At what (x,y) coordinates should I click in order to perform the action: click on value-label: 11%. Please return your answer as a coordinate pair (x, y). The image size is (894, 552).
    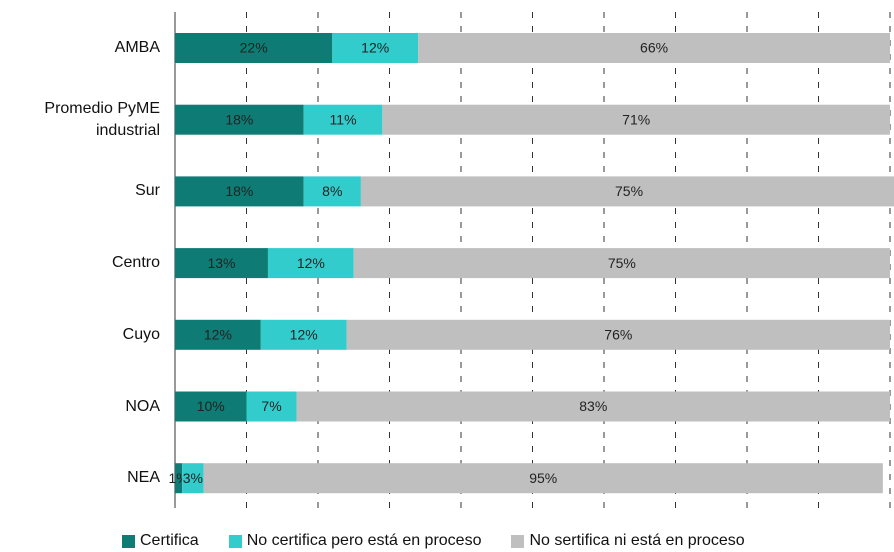
    Looking at the image, I should click on (343, 119).